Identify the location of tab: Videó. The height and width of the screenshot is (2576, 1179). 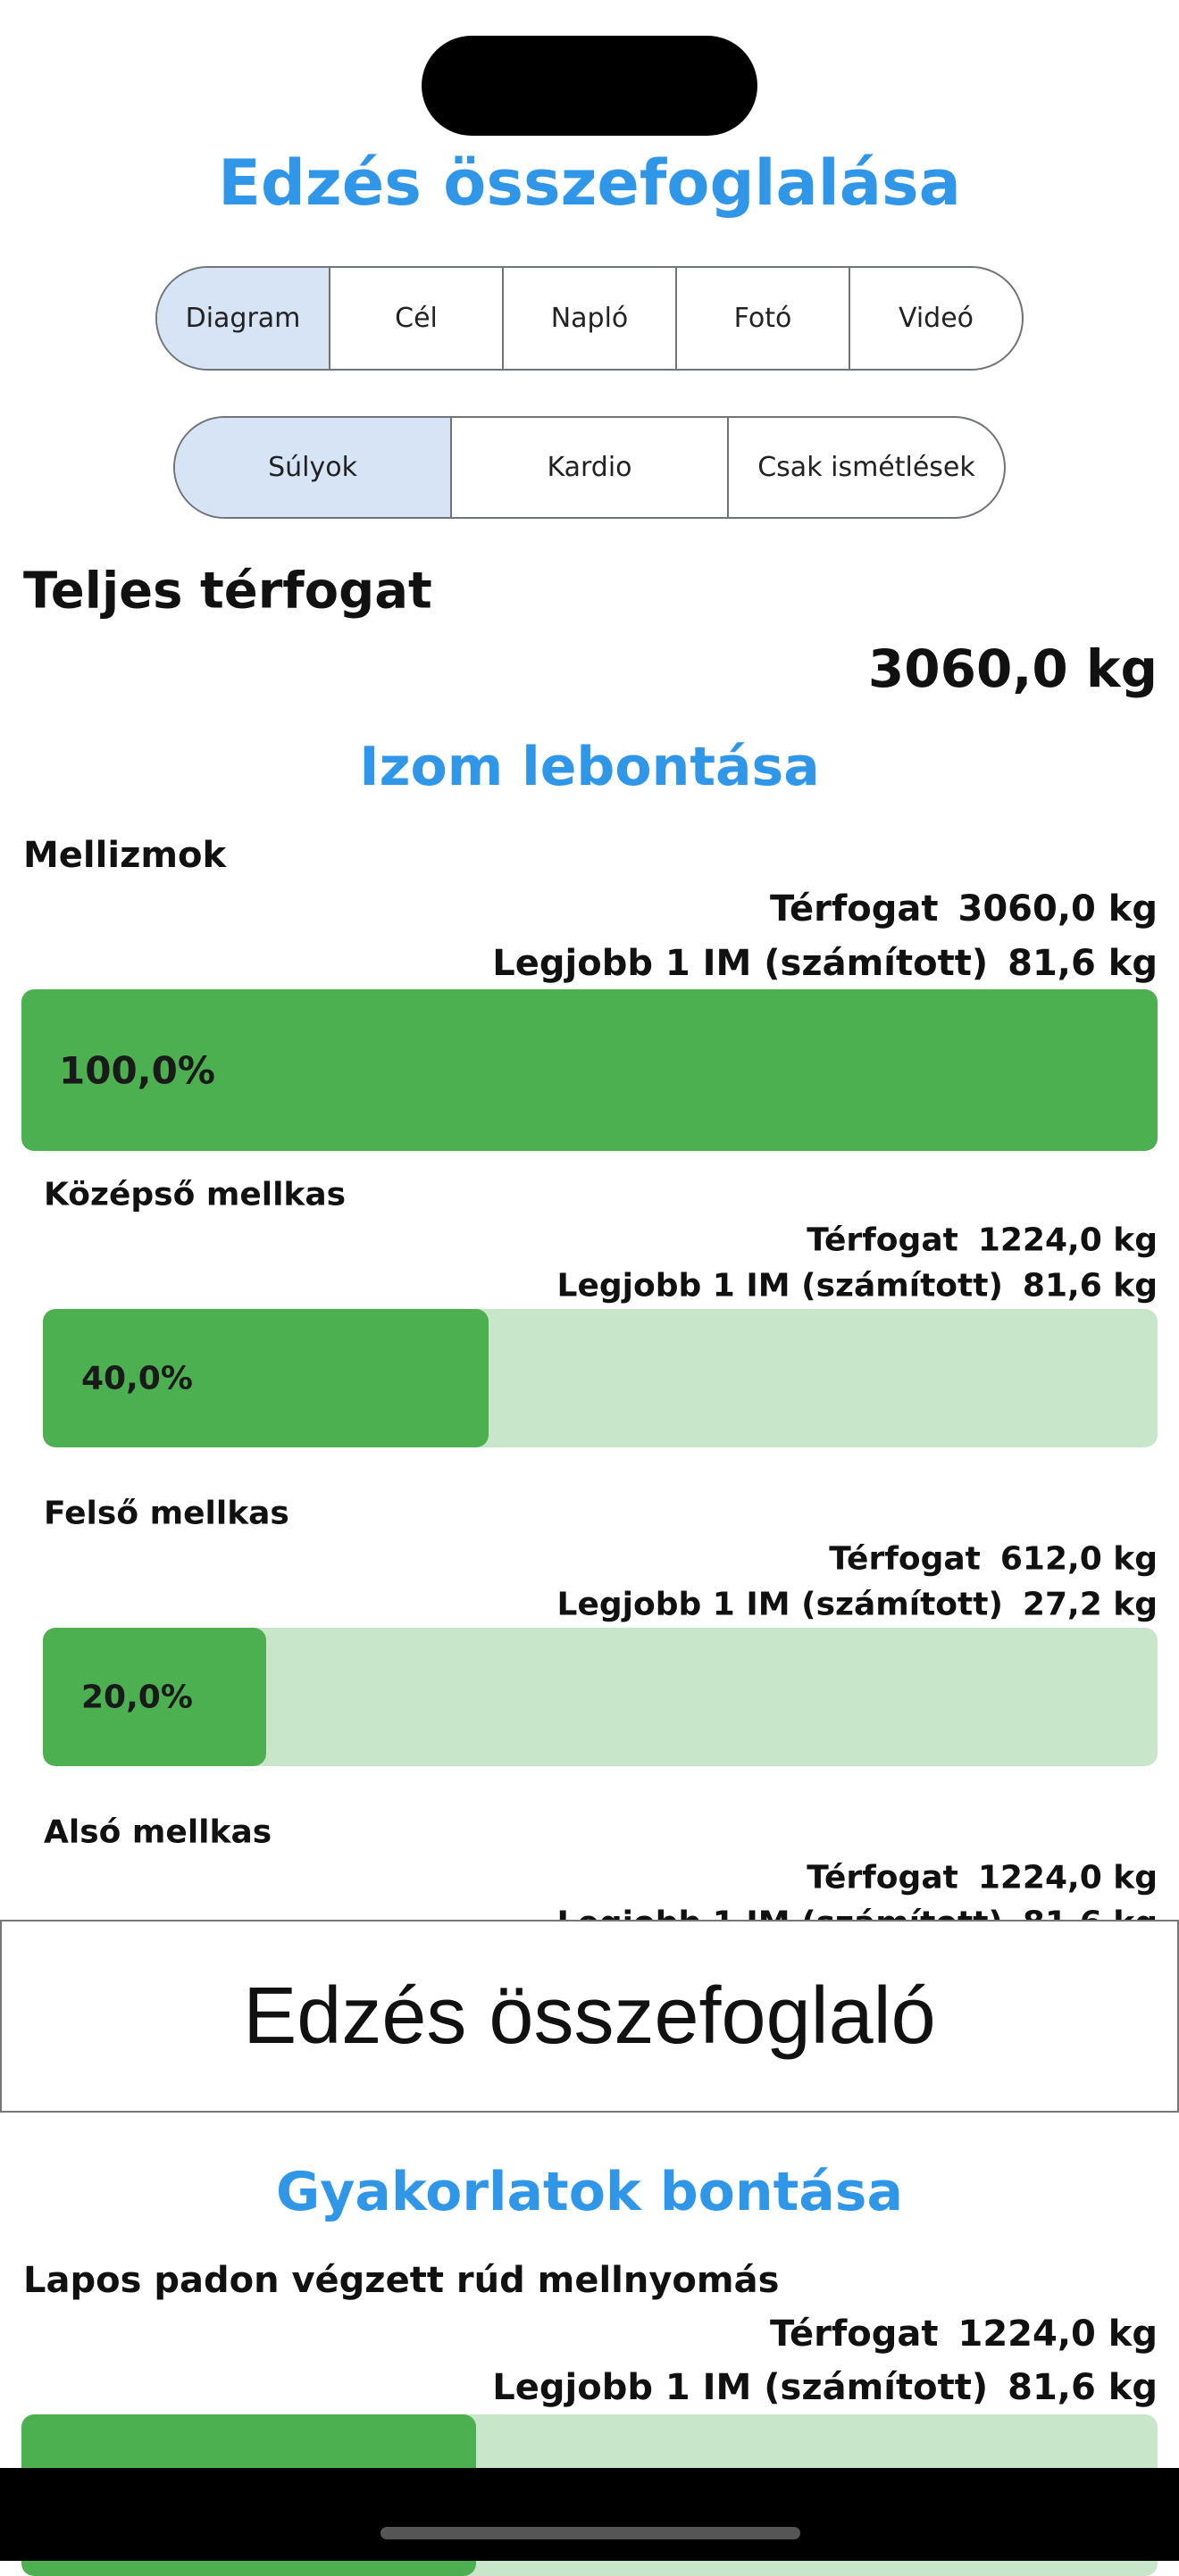
(936, 318).